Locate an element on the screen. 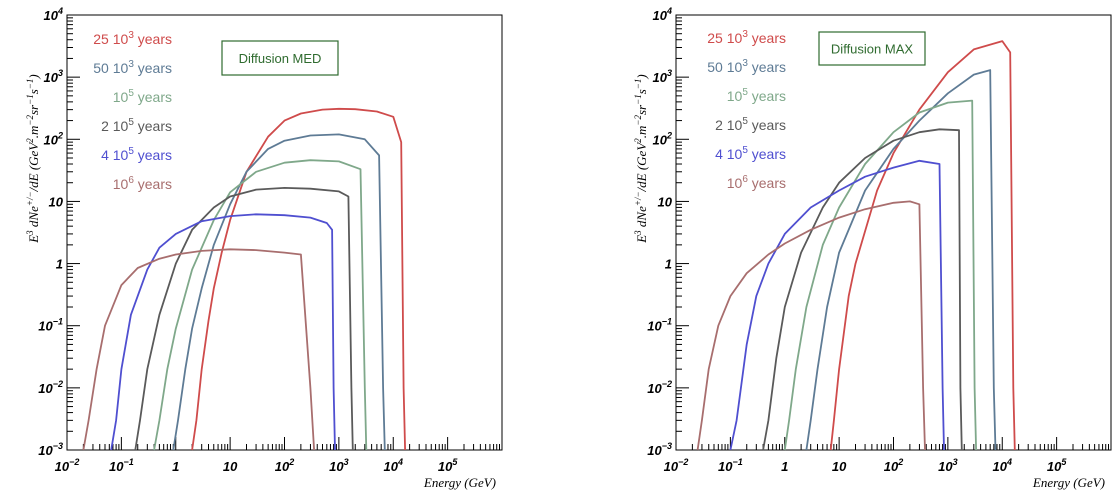  annotation-label: Diffusion MED is located at coordinates (280, 58).